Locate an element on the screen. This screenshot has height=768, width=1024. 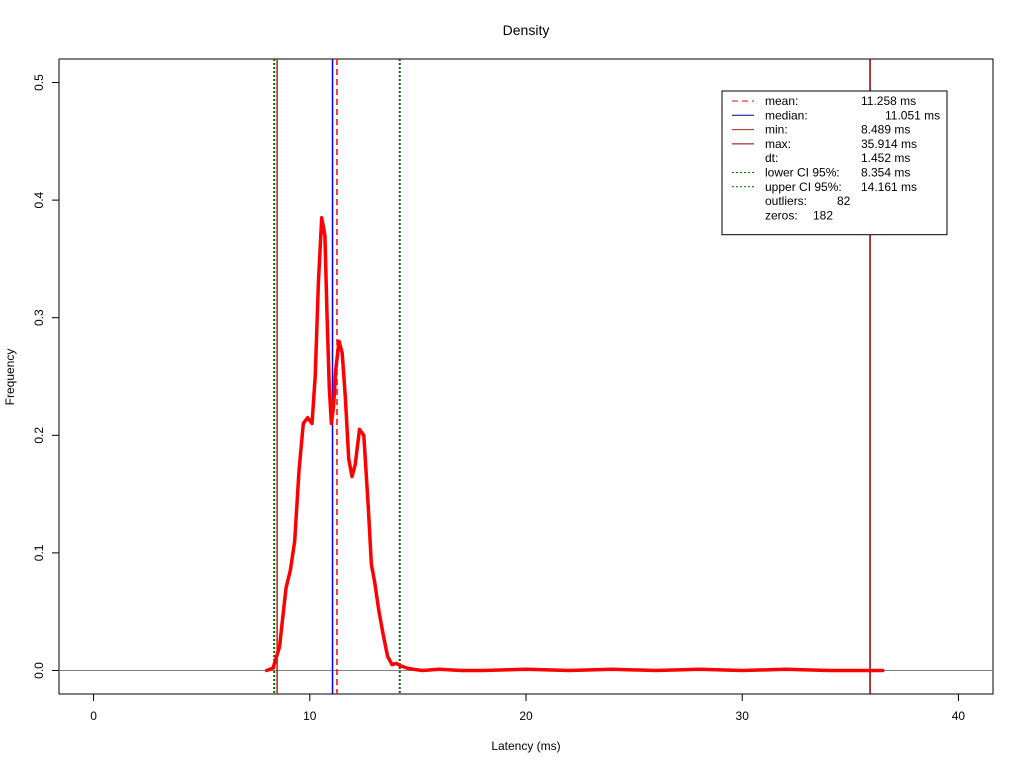
legend-value: 11.051 ms is located at coordinates (912, 115).